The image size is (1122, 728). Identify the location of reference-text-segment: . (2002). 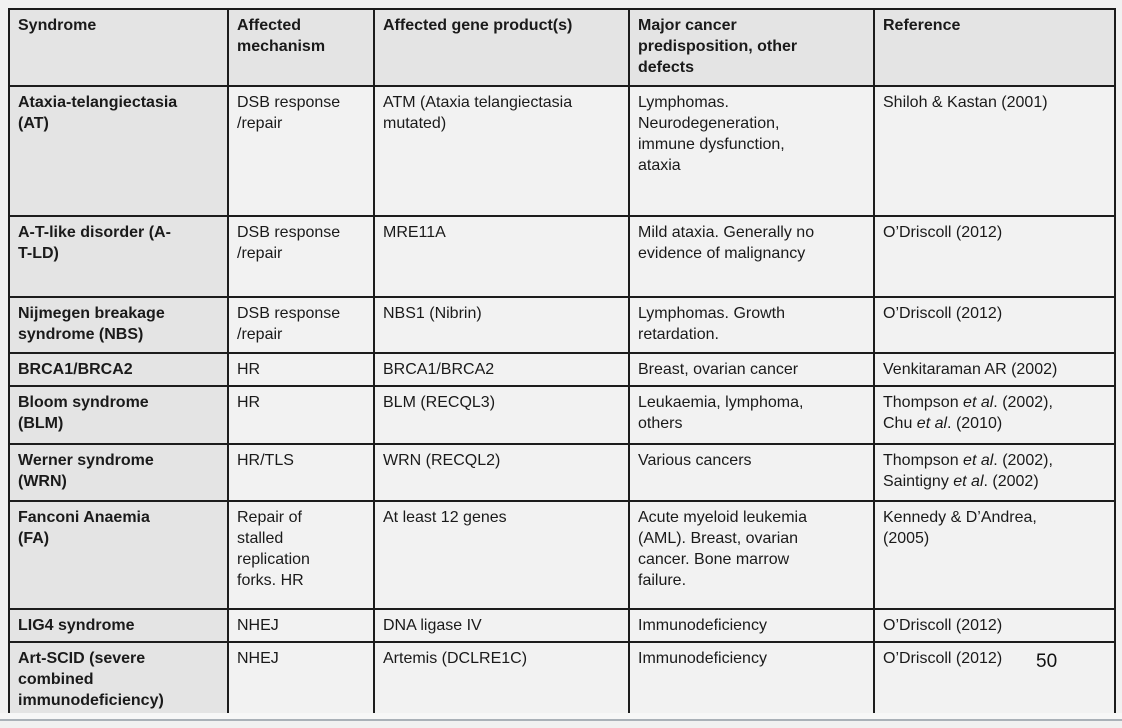
(1011, 481).